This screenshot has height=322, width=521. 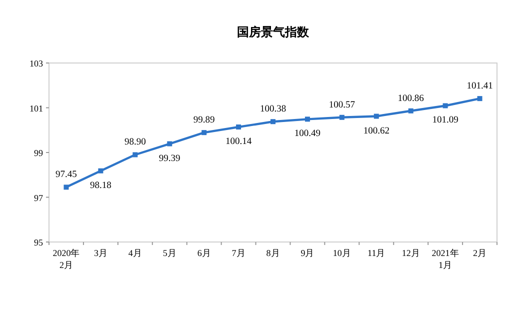 I want to click on y-tick-label: 103, so click(x=37, y=63).